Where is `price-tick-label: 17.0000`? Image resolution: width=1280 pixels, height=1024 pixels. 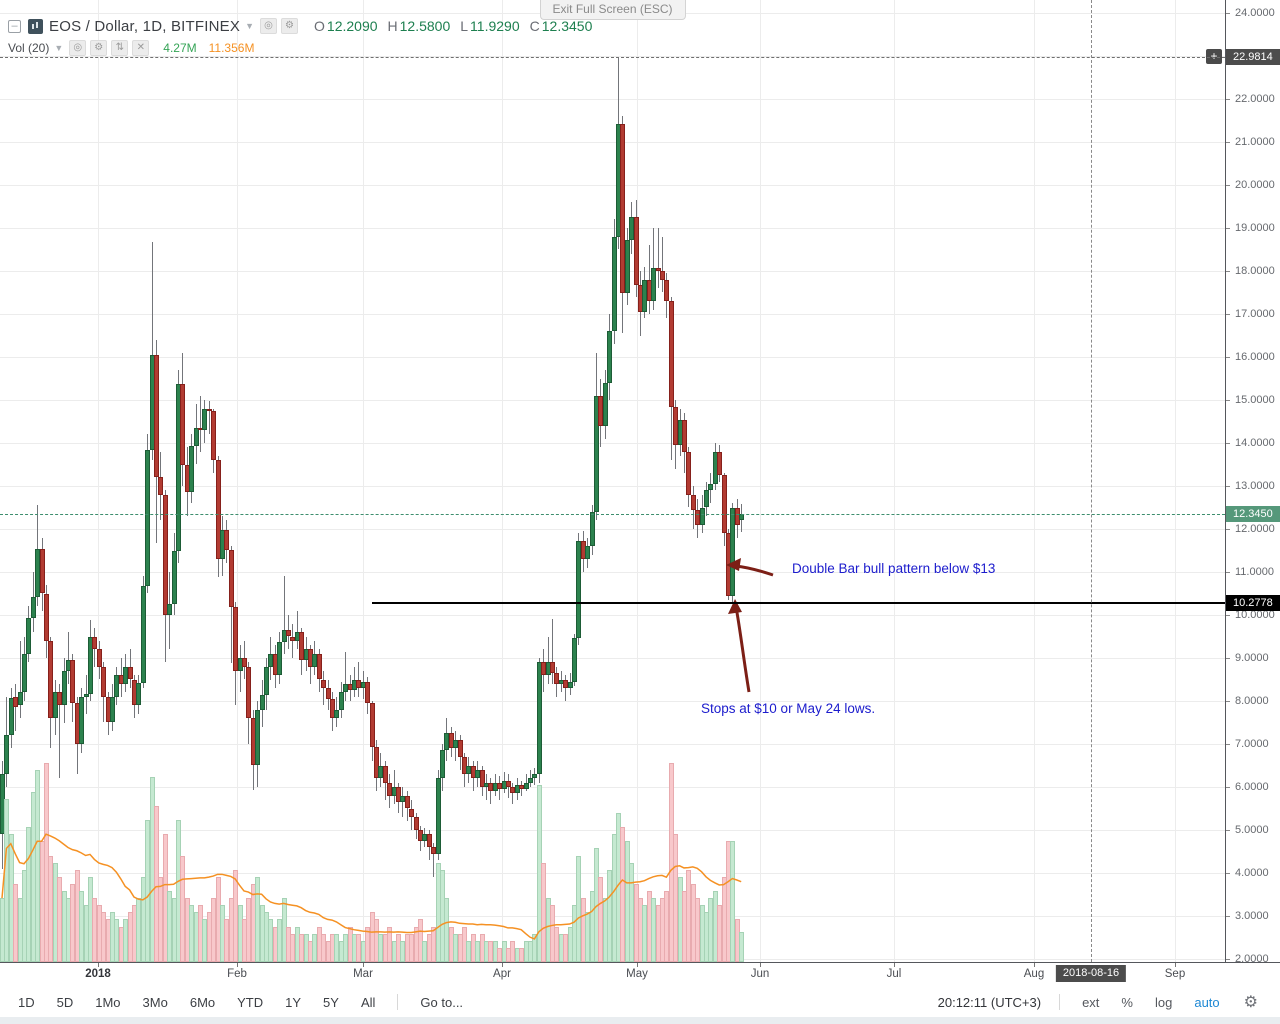
price-tick-label: 17.0000 is located at coordinates (1253, 314).